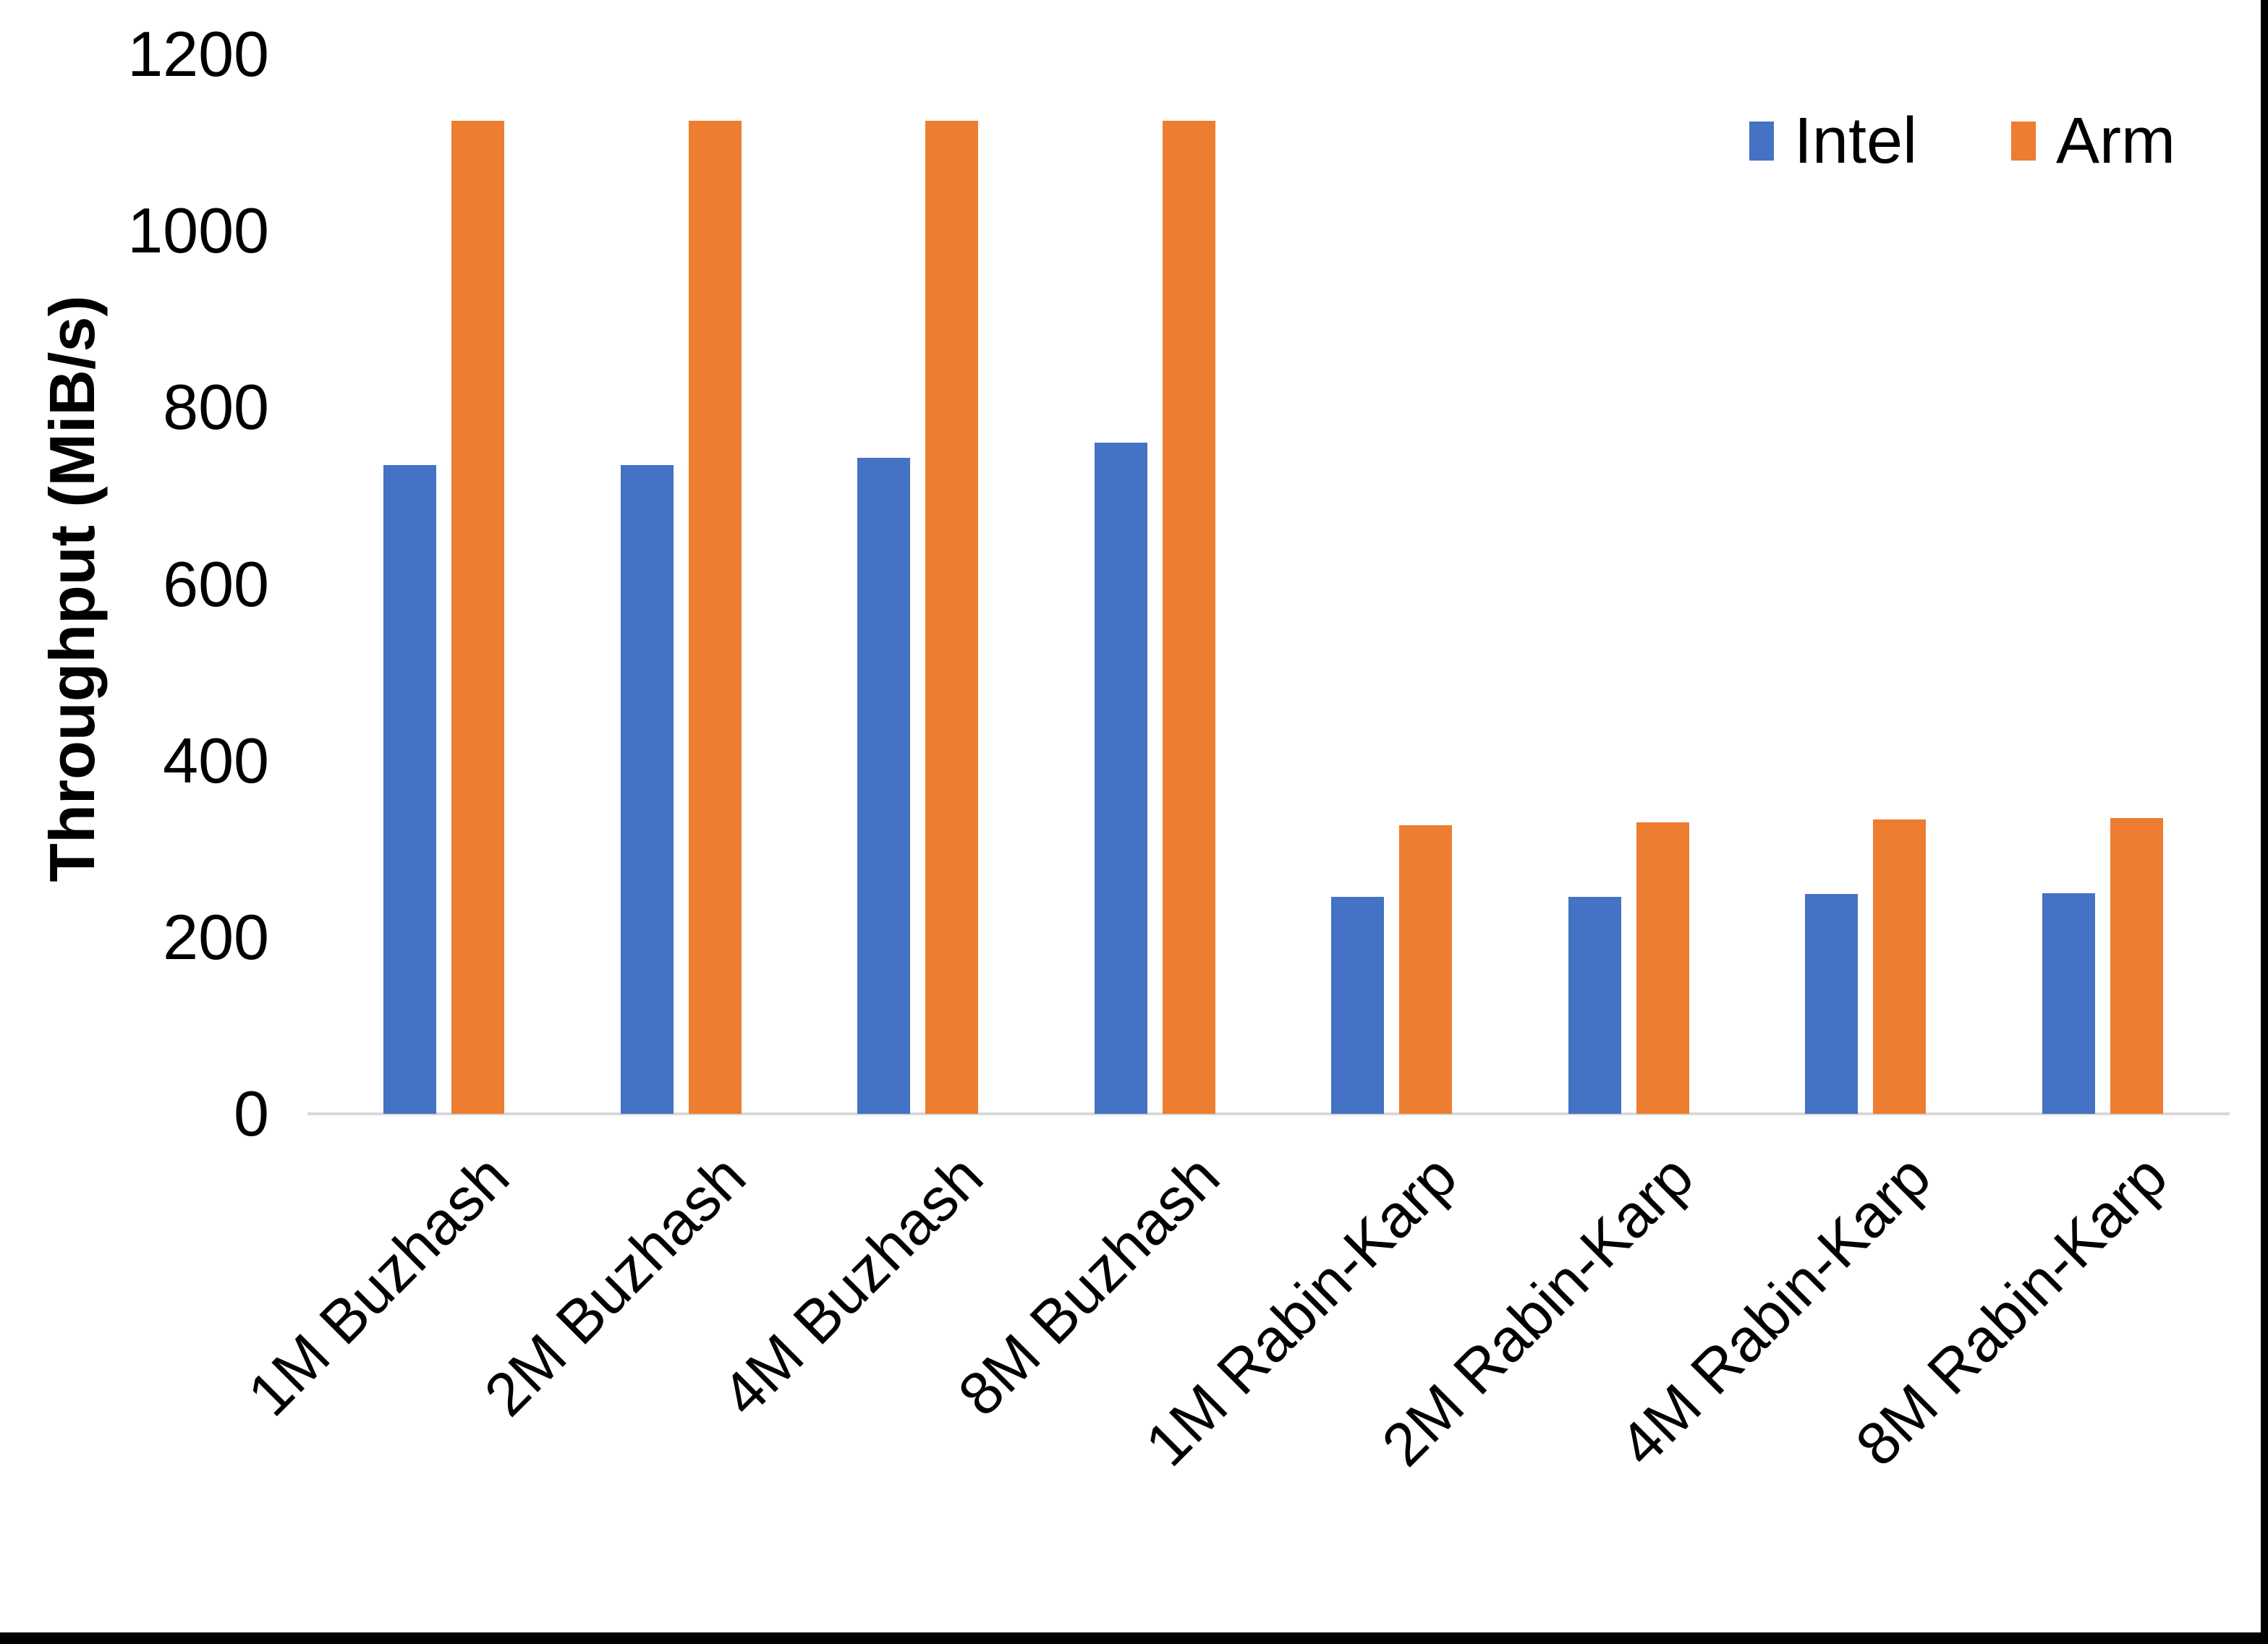 The image size is (2268, 1644). I want to click on y-tick-label: 1000, so click(198, 231).